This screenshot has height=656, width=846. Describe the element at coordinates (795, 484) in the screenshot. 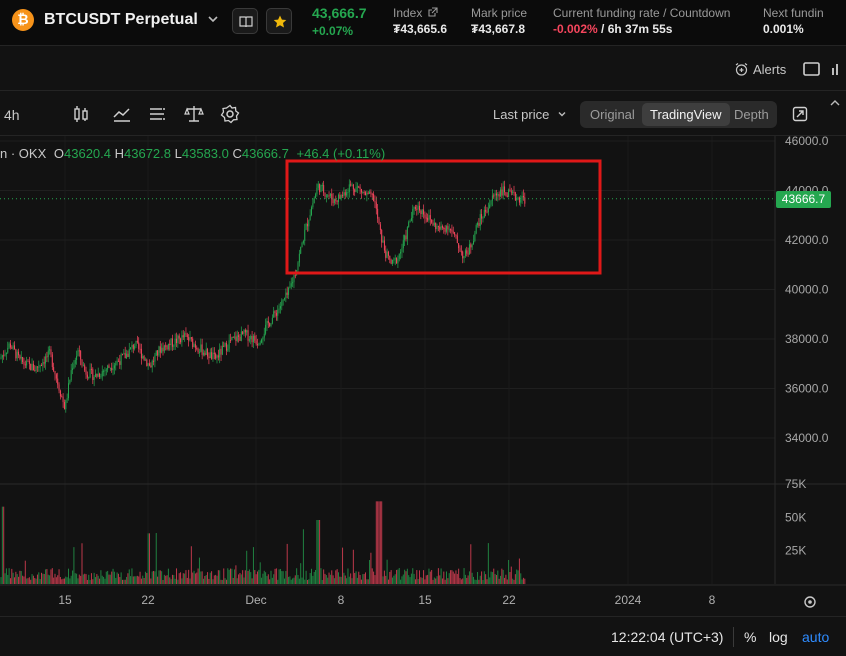

I see `volume-axis-label: 75K` at that location.